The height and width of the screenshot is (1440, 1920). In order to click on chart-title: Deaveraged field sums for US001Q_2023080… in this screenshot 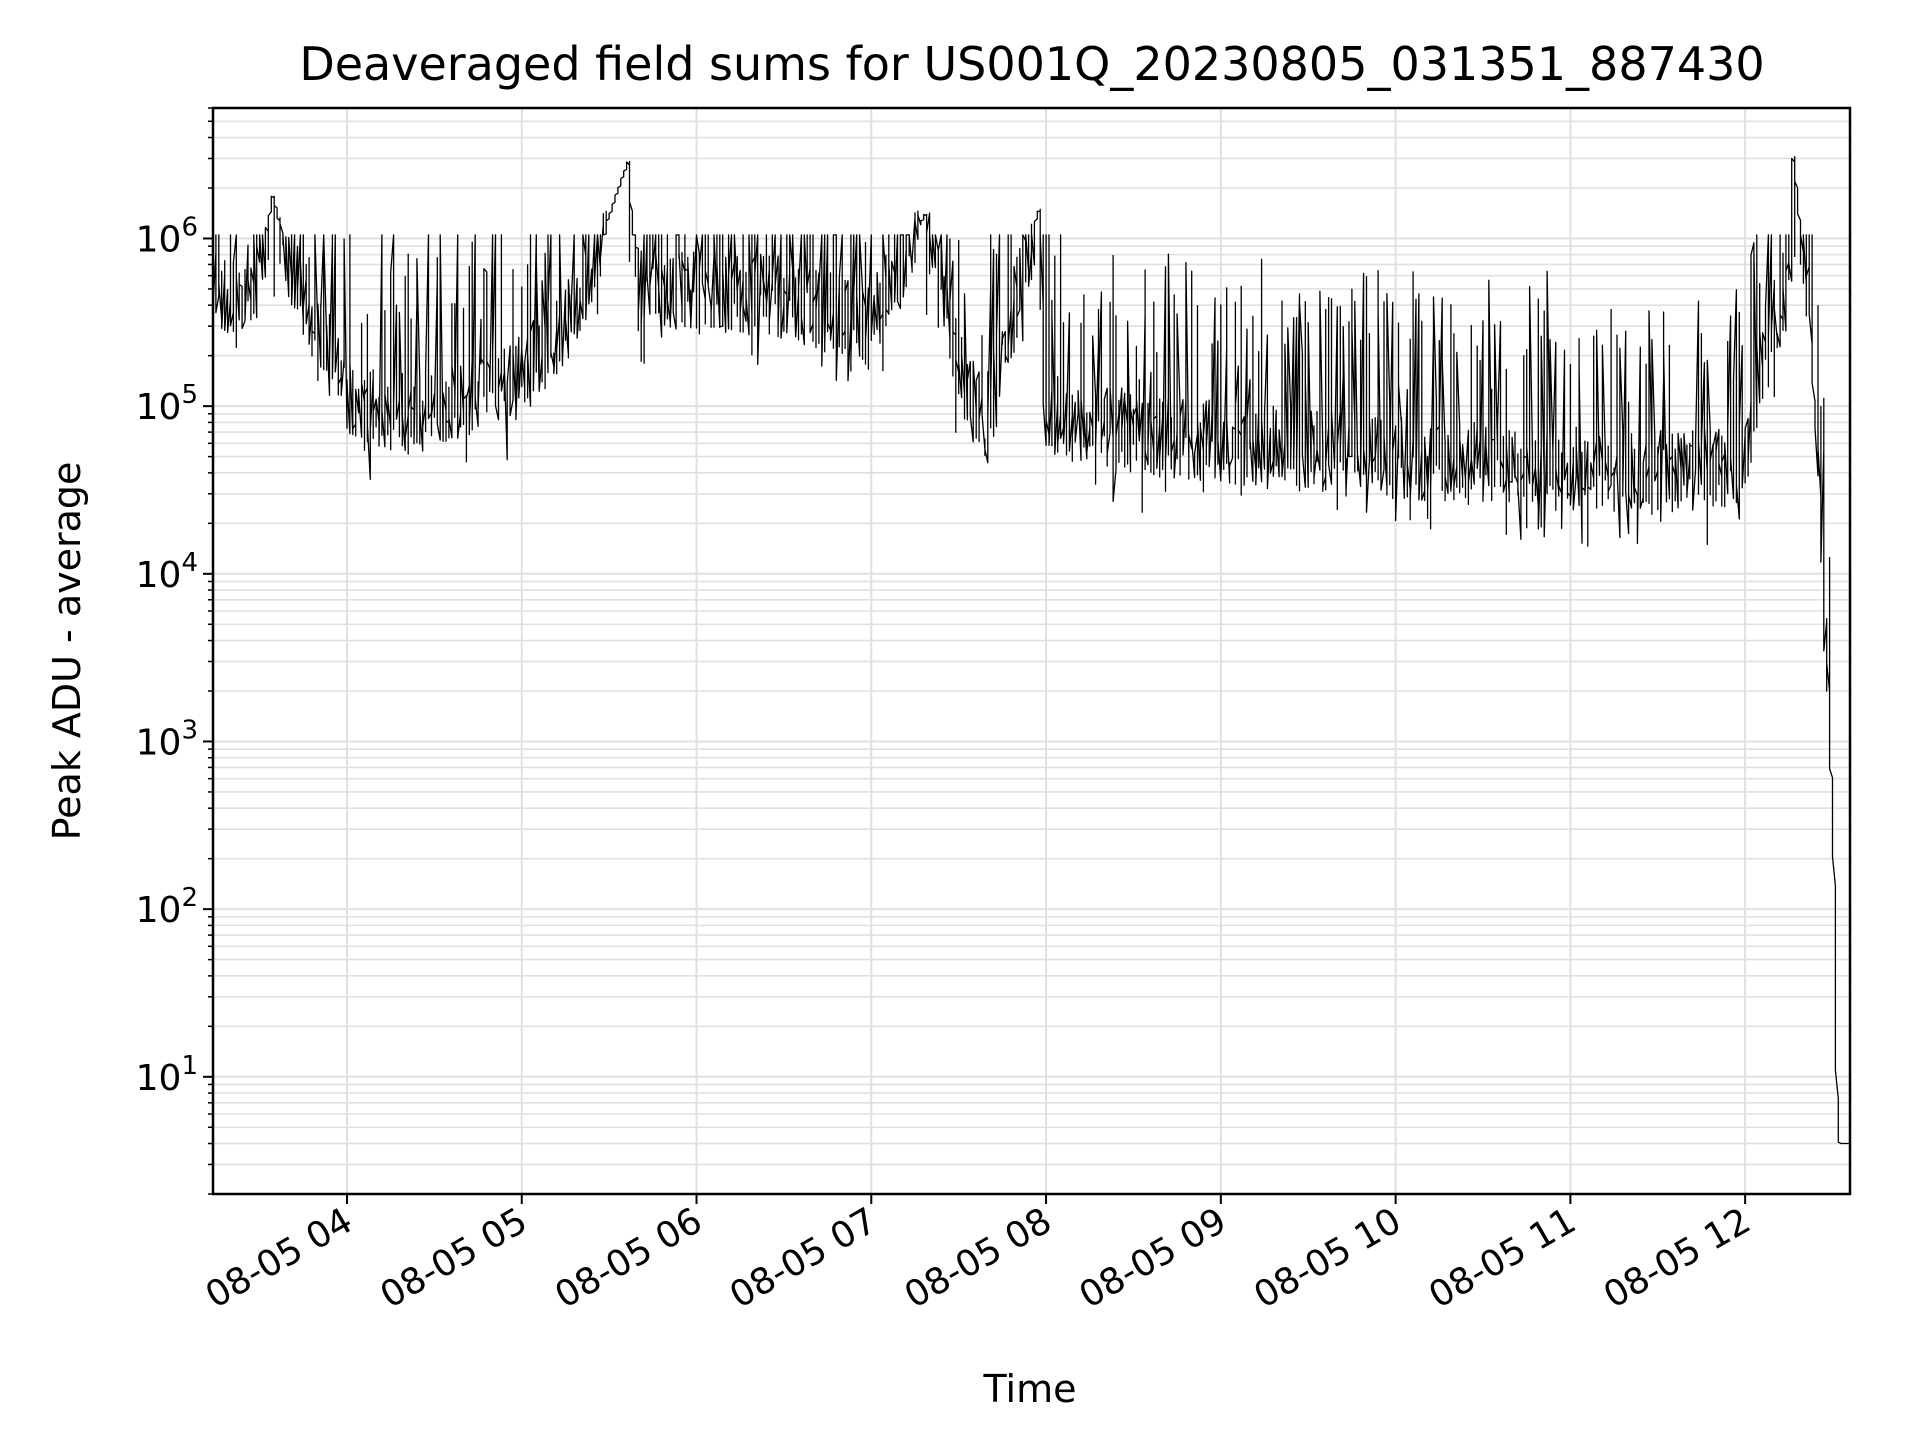, I will do `click(1031, 64)`.